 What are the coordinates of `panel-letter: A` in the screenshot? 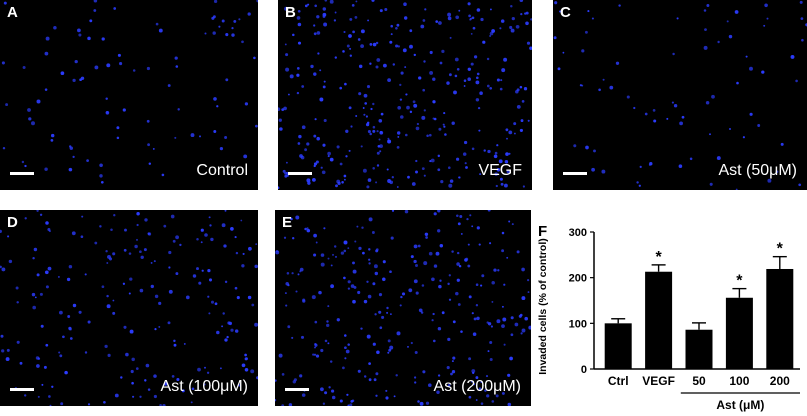 It's located at (12, 12).